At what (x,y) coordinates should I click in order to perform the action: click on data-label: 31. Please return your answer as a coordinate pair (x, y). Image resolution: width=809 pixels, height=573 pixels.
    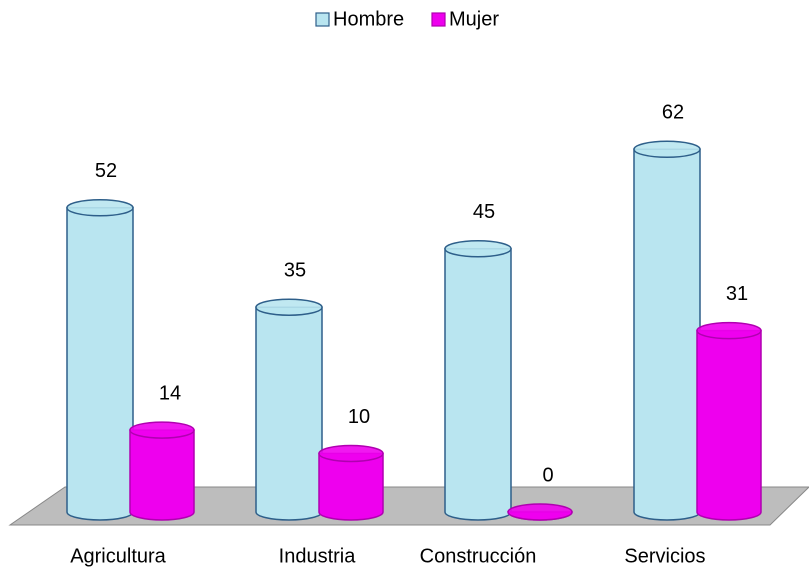
    Looking at the image, I should click on (737, 294).